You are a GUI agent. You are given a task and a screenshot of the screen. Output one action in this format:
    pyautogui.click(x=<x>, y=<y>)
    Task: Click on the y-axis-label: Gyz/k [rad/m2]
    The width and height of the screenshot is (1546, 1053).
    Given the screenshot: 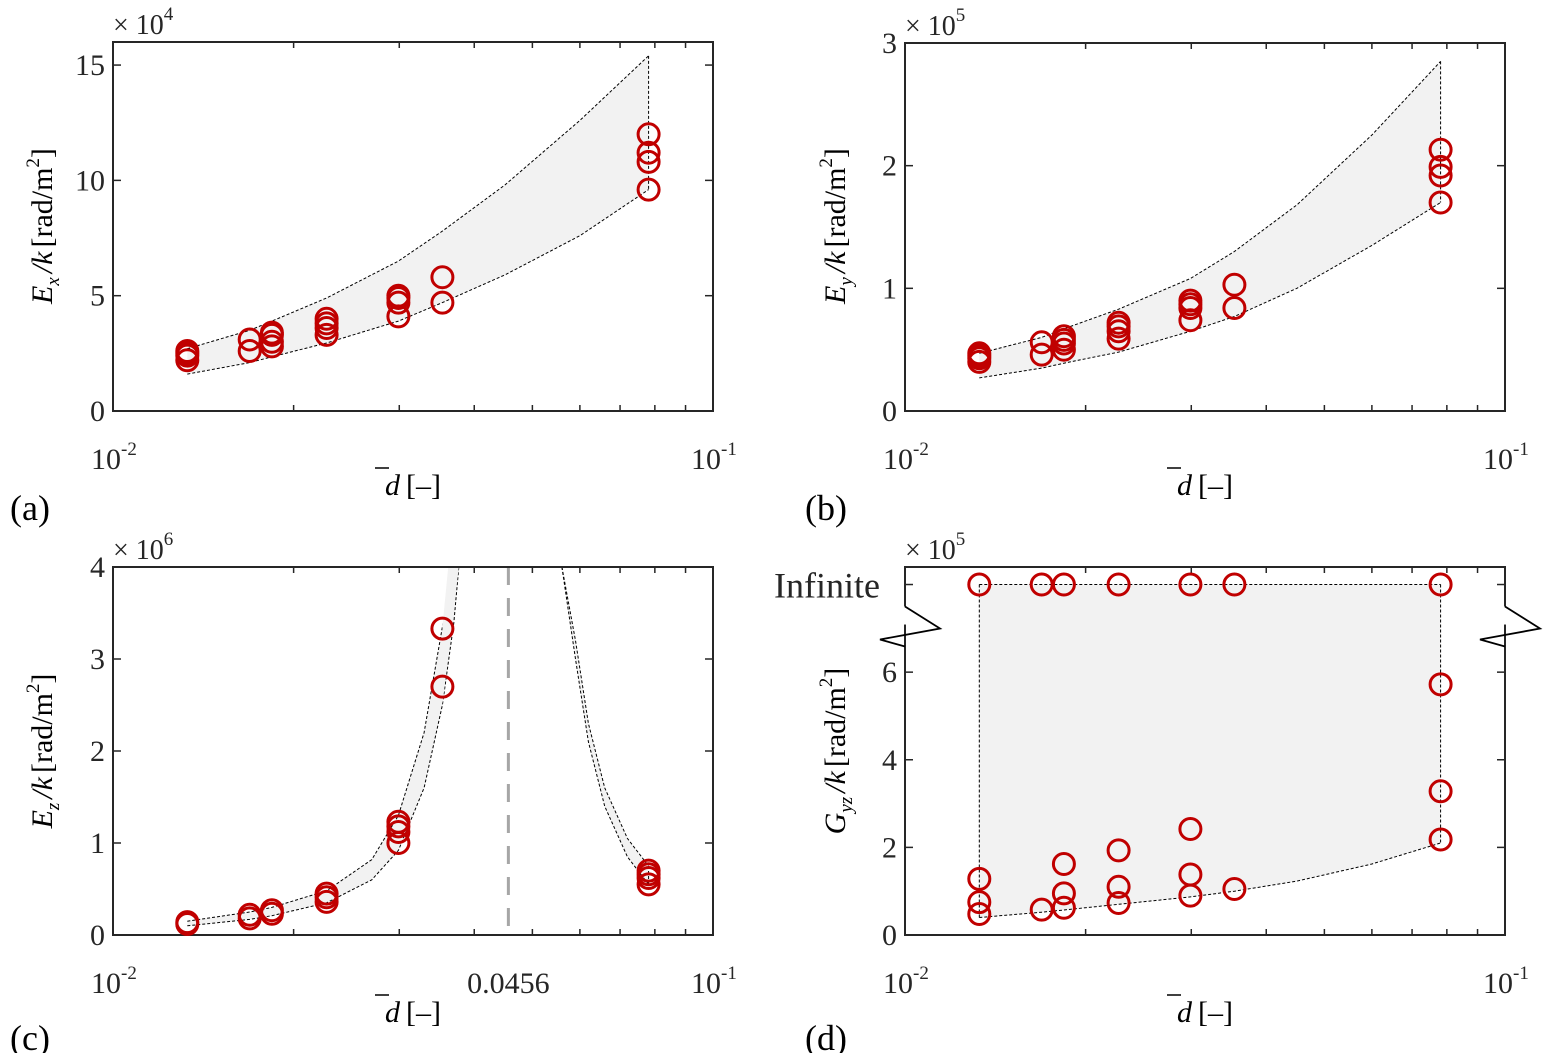 What is the action you would take?
    pyautogui.click(x=836, y=751)
    